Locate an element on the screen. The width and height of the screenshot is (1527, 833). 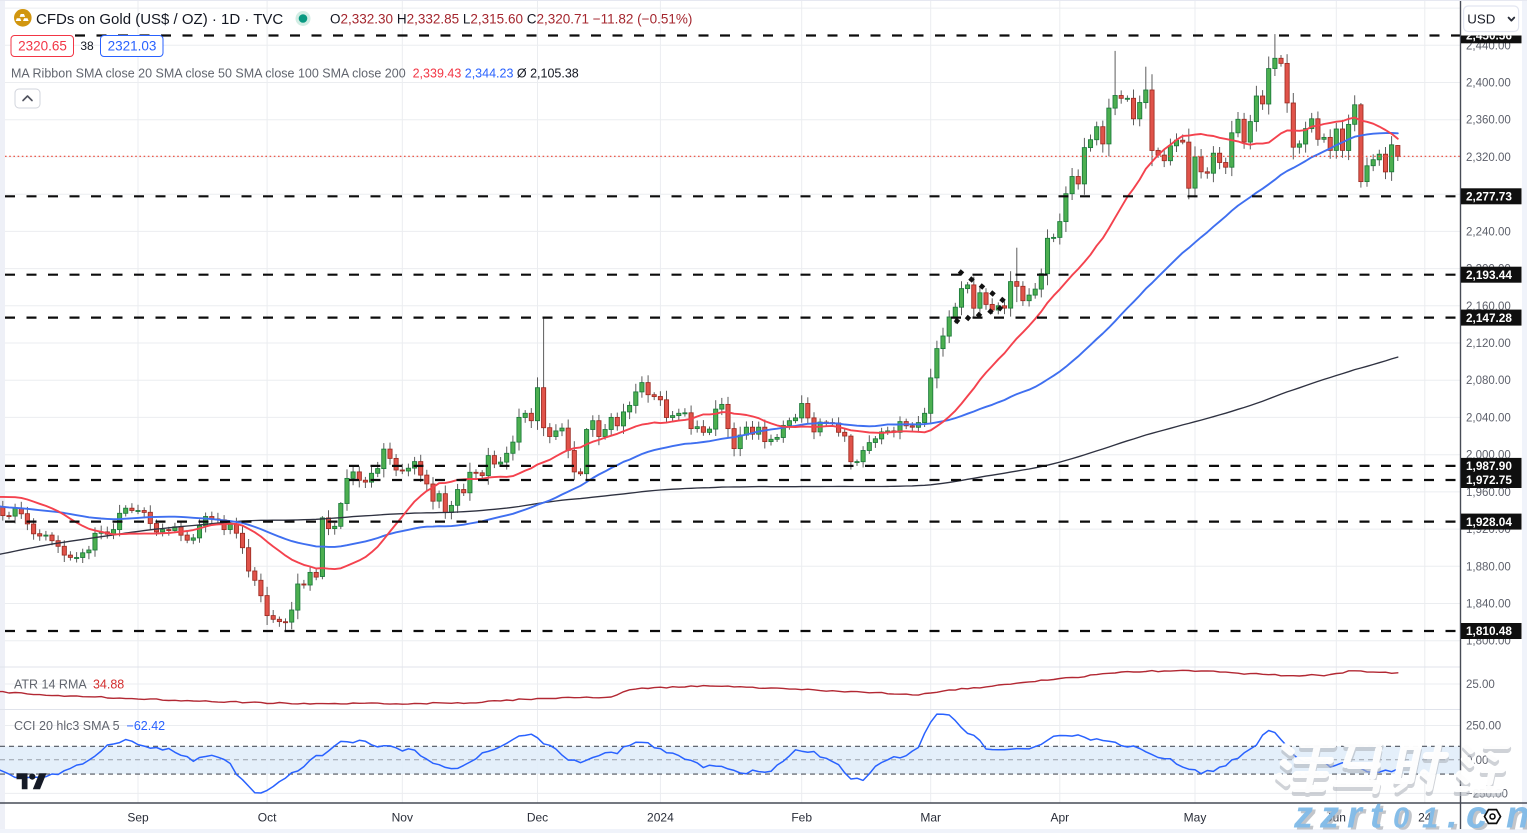
svg-text: Mar is located at coordinates (930, 818).